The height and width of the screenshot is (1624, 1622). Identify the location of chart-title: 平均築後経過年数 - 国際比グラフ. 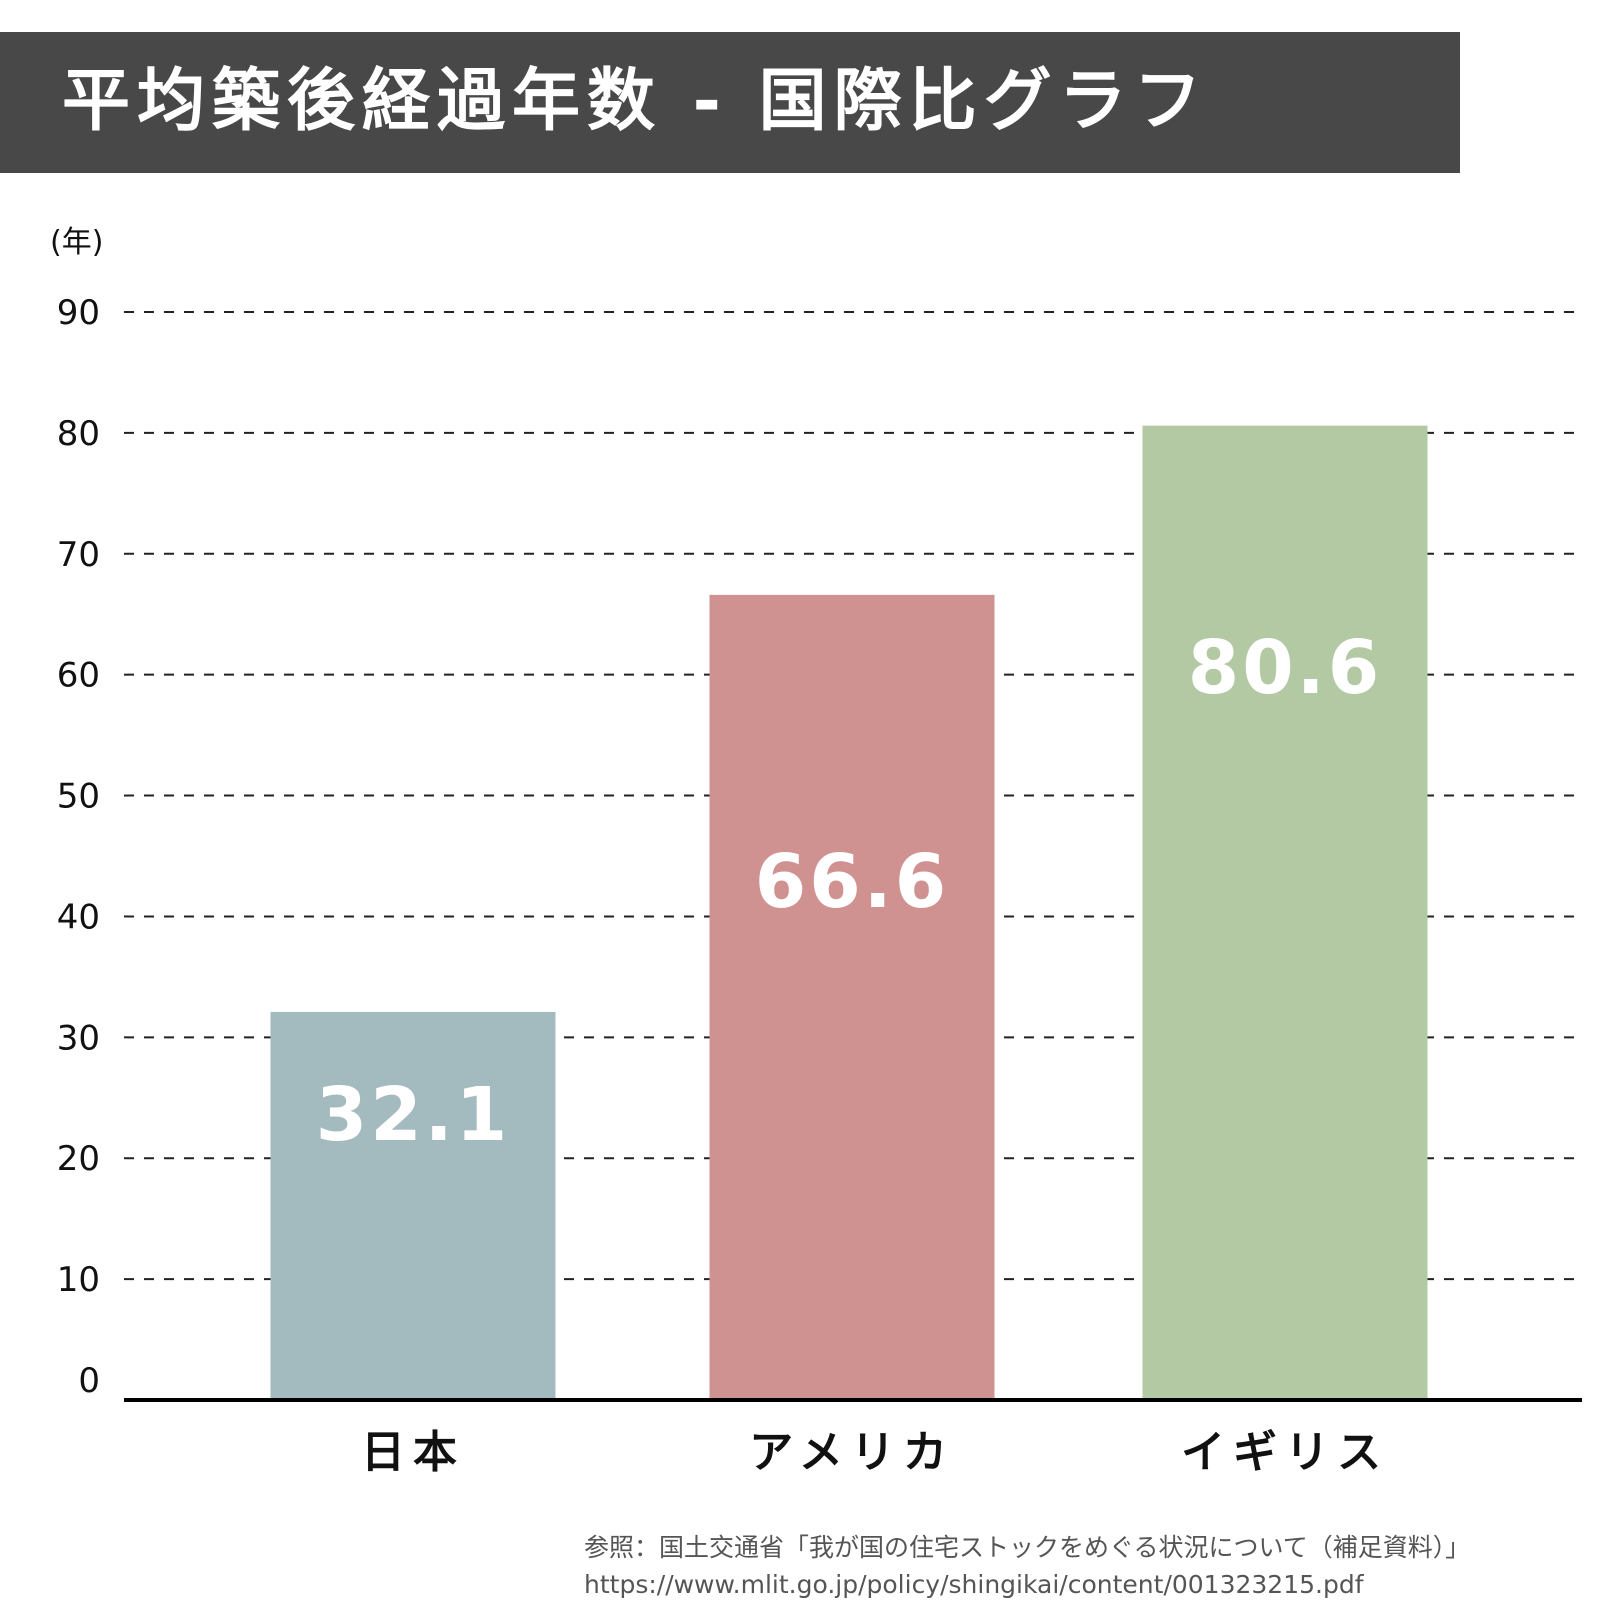
(635, 101).